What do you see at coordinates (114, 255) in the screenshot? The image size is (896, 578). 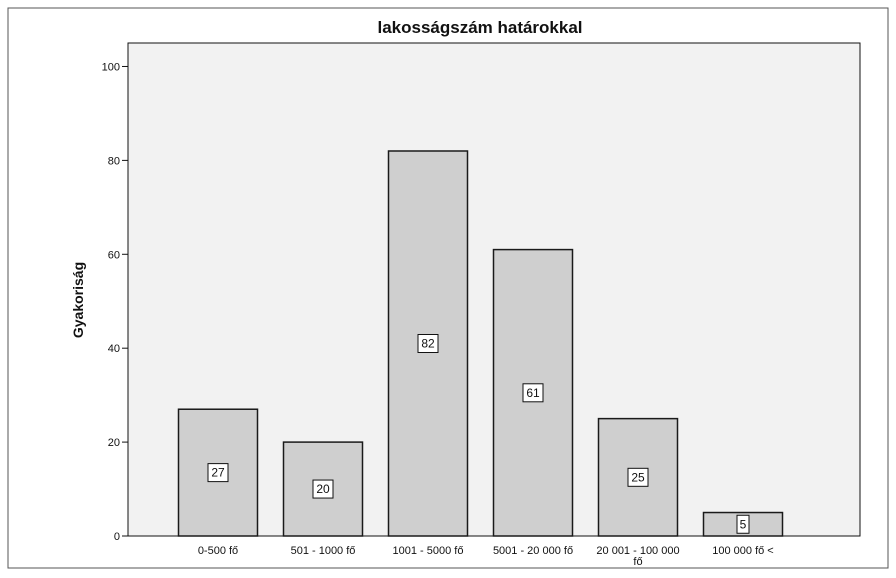 I see `y-tick-label: 60` at bounding box center [114, 255].